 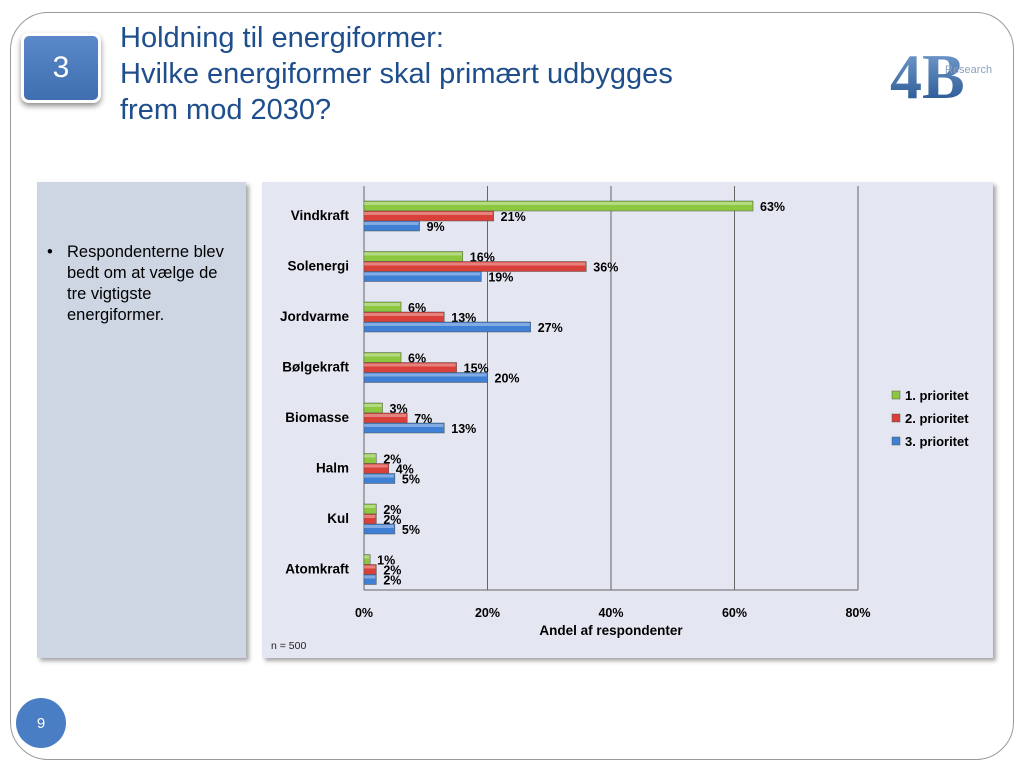 I want to click on category-label: Biomasse, so click(x=317, y=417).